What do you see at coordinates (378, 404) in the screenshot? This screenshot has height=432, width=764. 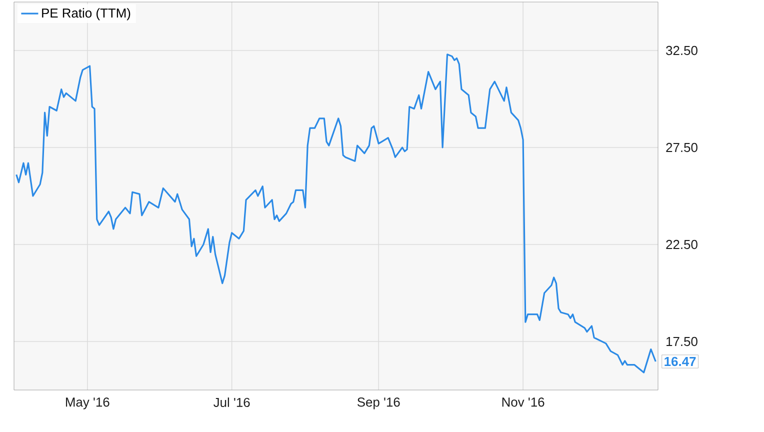 I see `x-tick-label: Sep '16` at bounding box center [378, 404].